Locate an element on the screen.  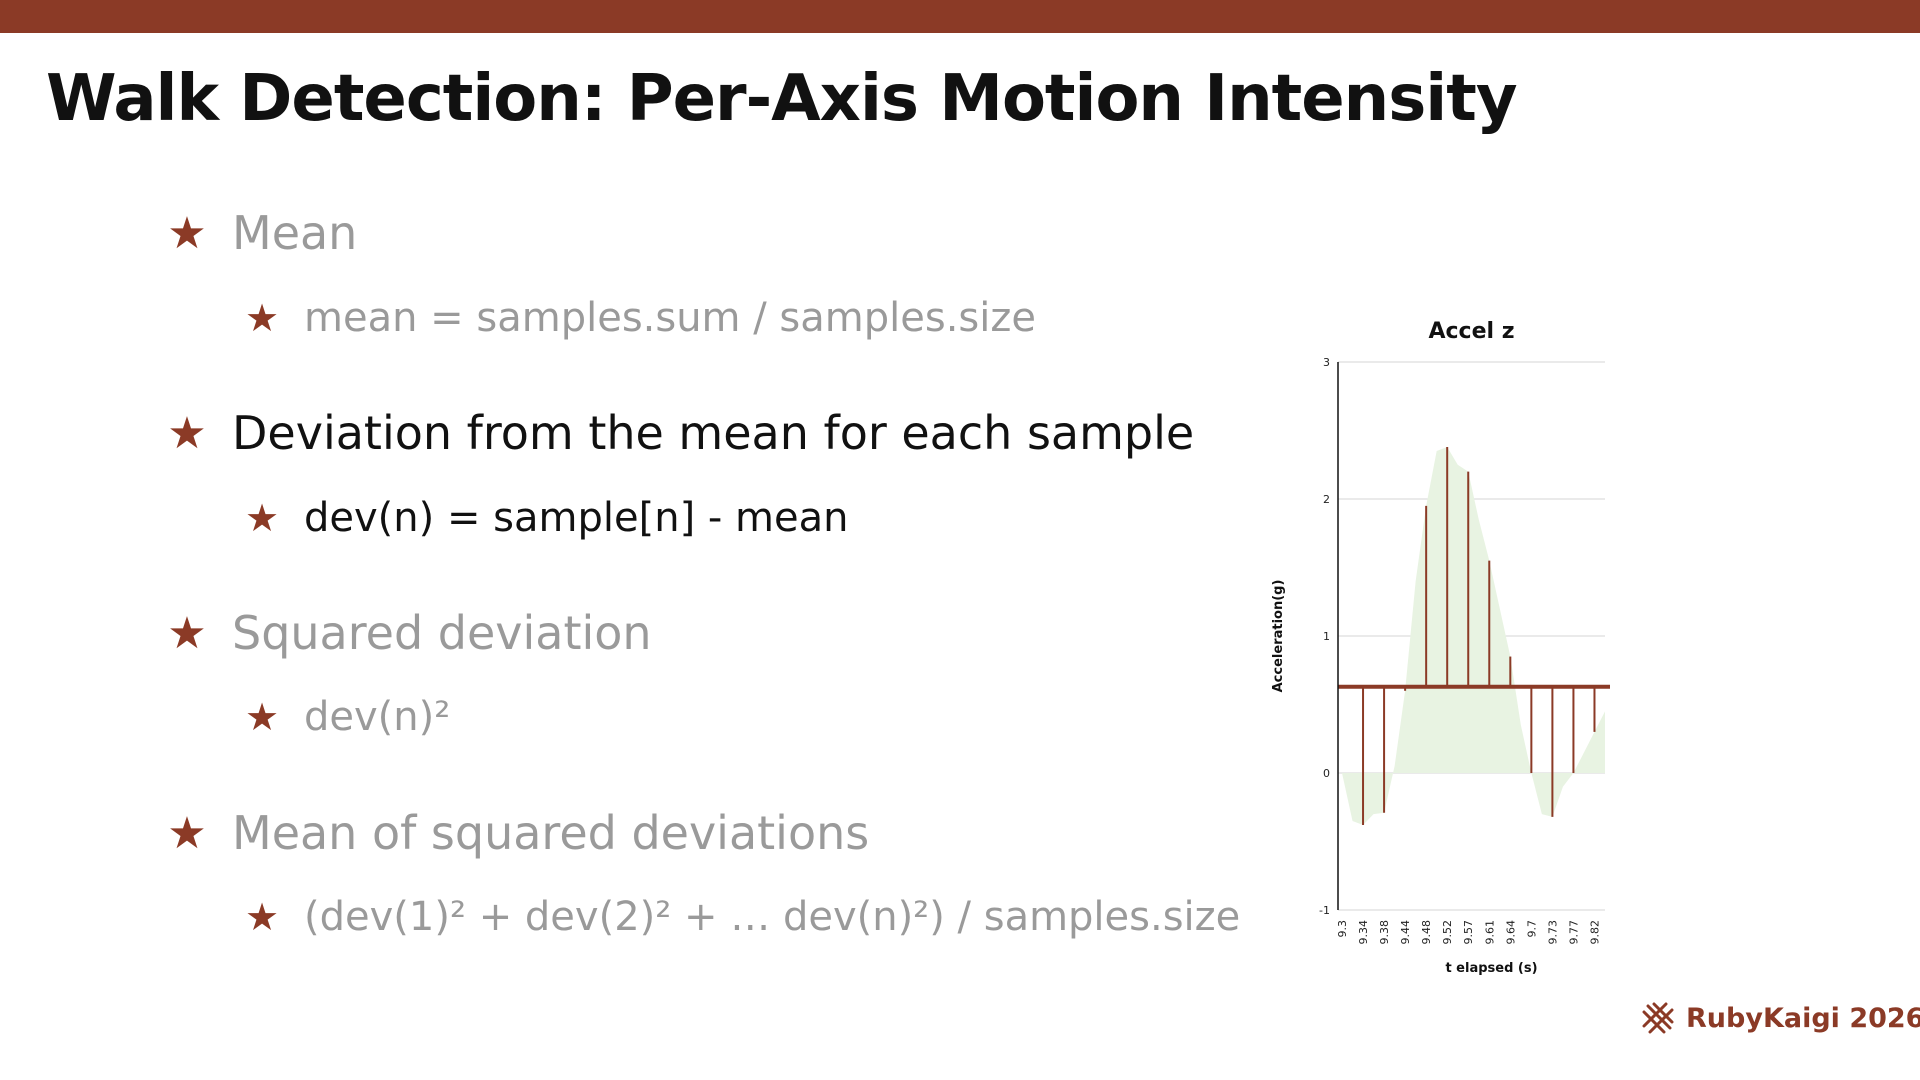
brand-footer: RubyKaigi 2026 is located at coordinates (1780, 1018).